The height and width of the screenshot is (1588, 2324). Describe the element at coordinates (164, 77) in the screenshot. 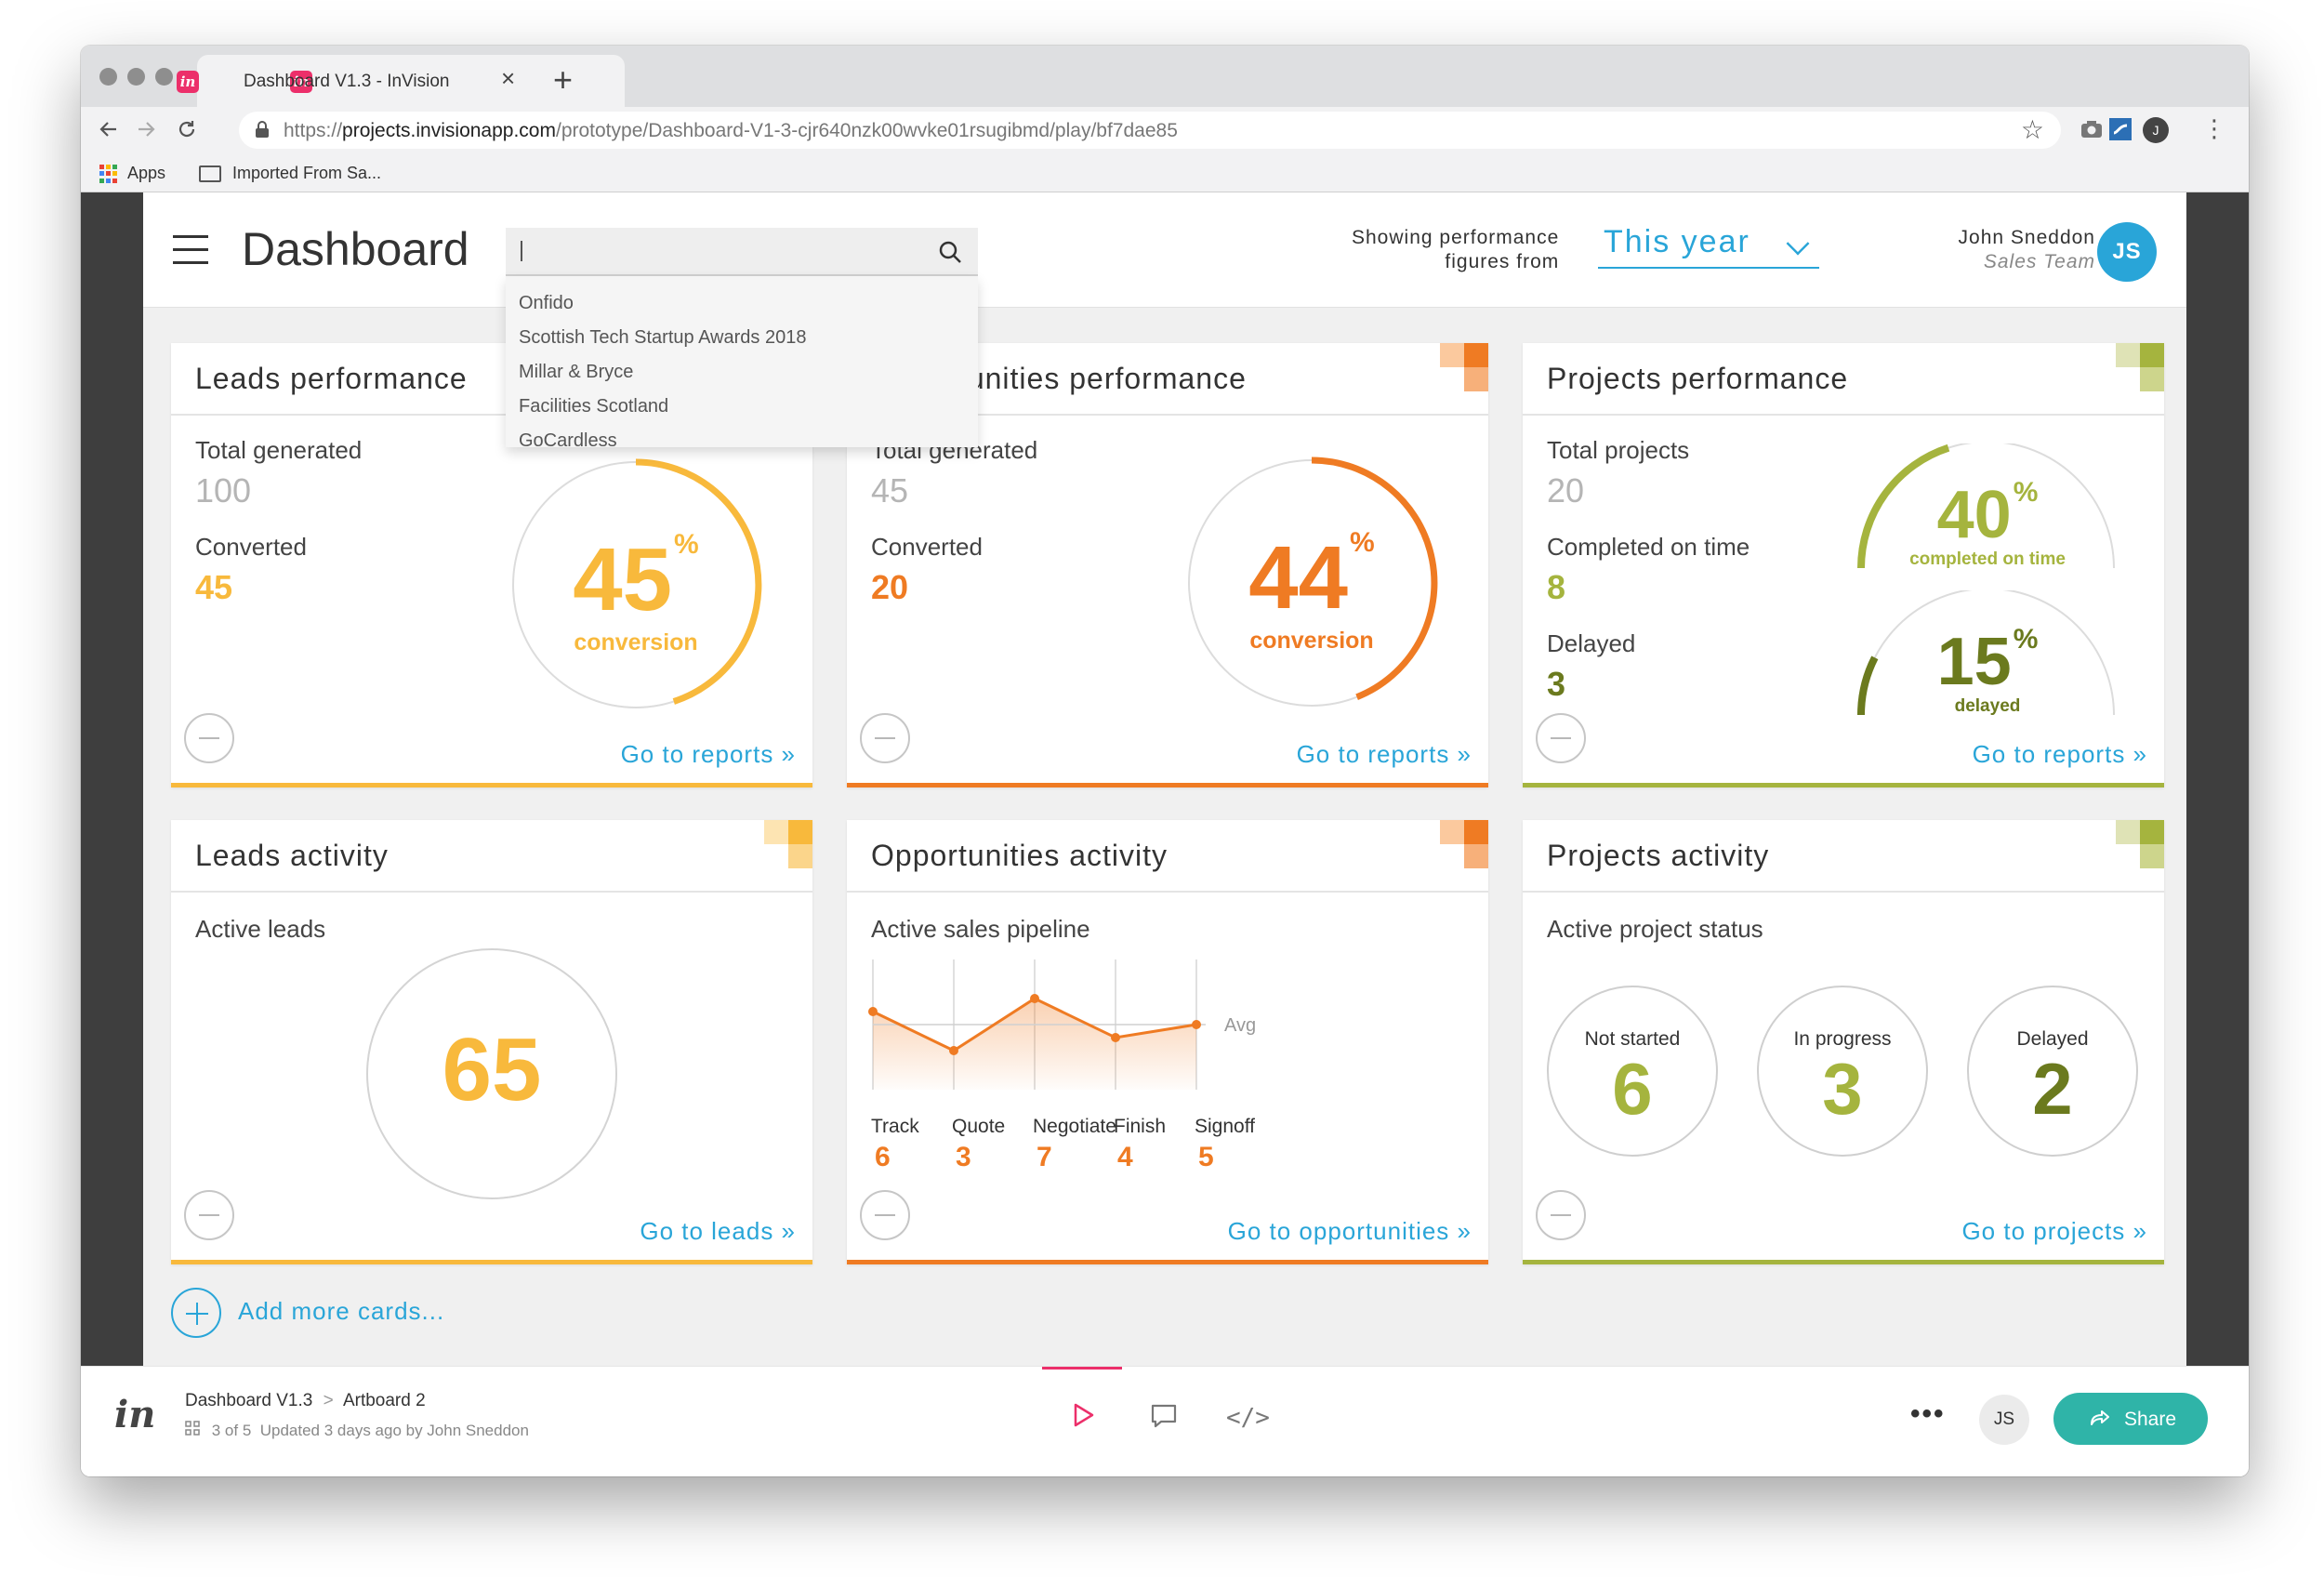

I see `maximize-window-button` at that location.